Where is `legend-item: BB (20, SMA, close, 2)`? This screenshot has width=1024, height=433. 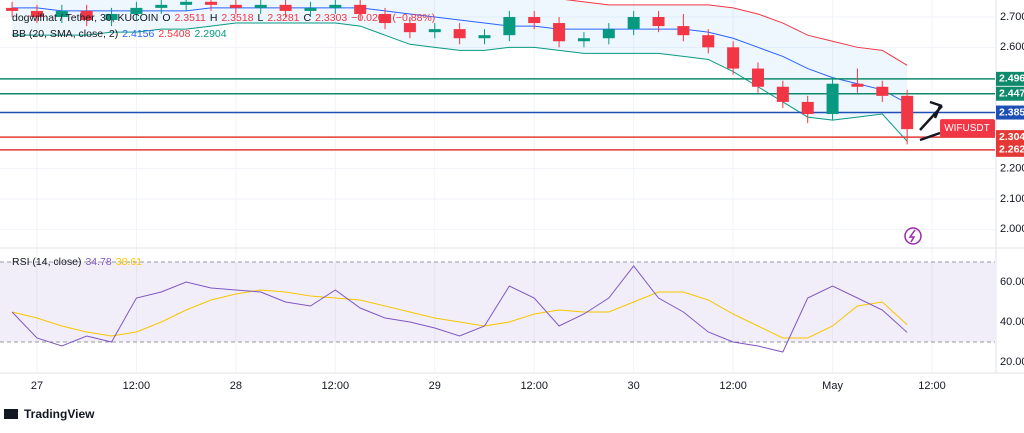
legend-item: BB (20, SMA, close, 2) is located at coordinates (65, 34).